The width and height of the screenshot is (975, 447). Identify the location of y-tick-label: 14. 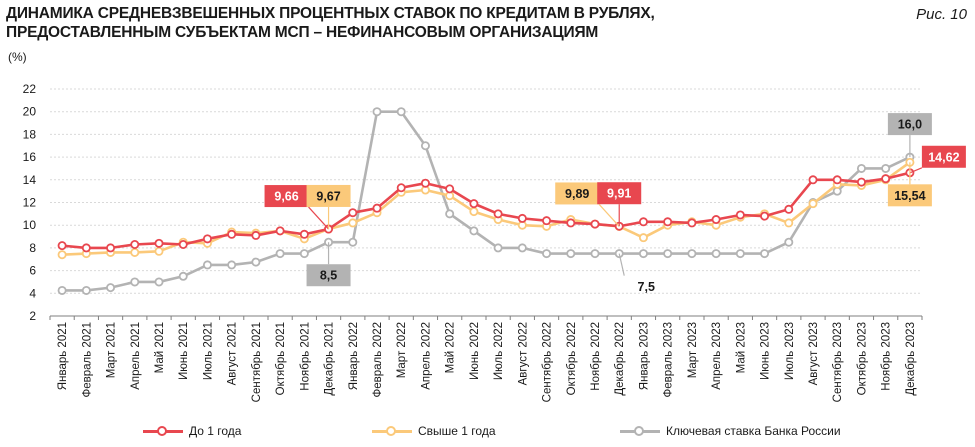
(30, 180).